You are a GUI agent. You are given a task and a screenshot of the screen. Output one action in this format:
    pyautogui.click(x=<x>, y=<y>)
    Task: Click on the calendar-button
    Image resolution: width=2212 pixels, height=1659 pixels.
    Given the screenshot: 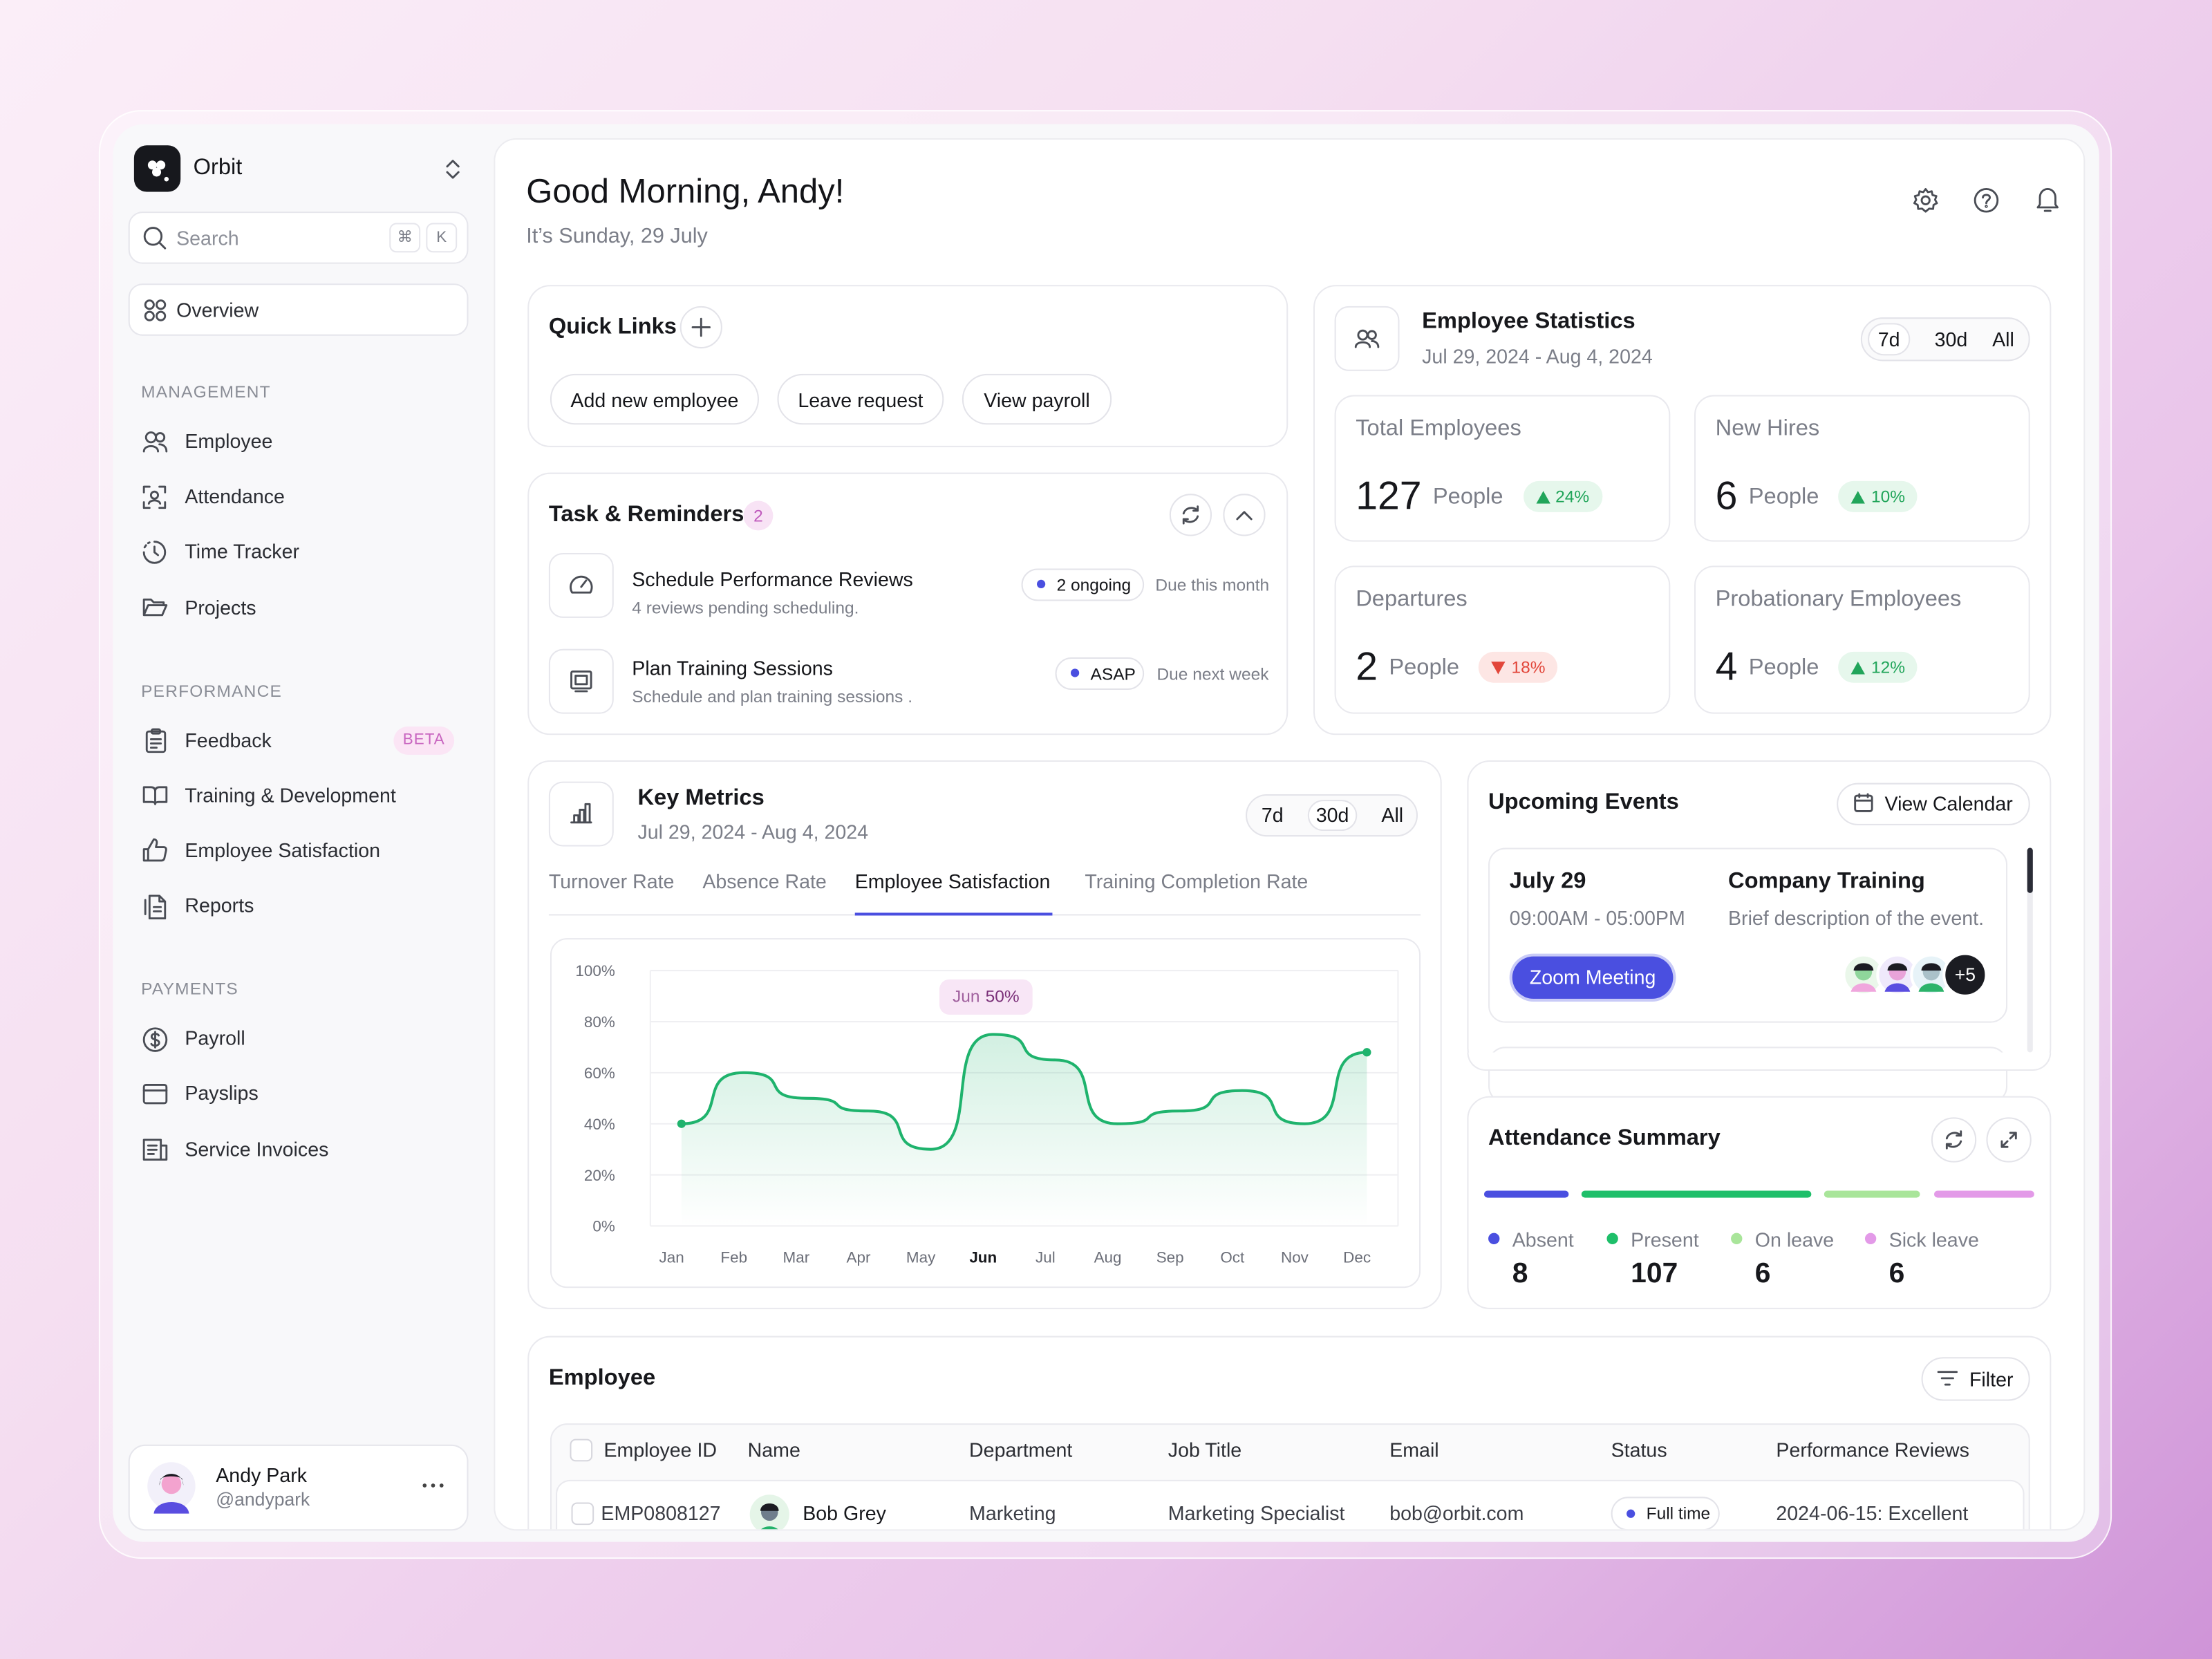 What is the action you would take?
    pyautogui.click(x=1933, y=803)
    